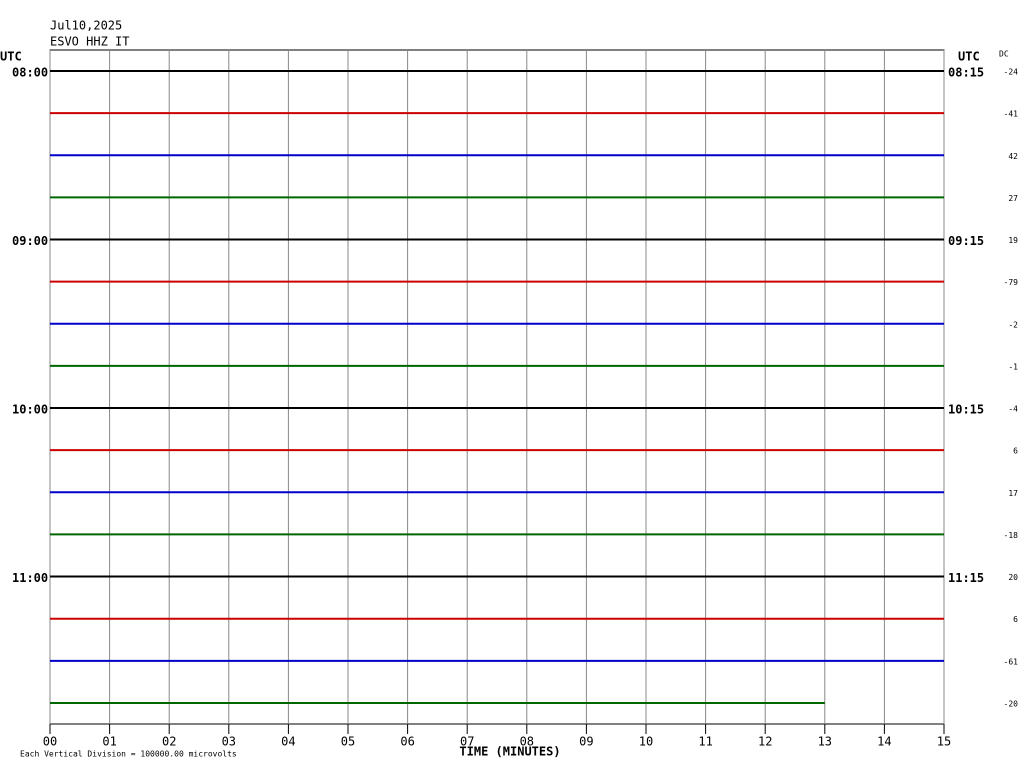  Describe the element at coordinates (11, 57) in the screenshot. I see `left-axis-label: UTC` at that location.